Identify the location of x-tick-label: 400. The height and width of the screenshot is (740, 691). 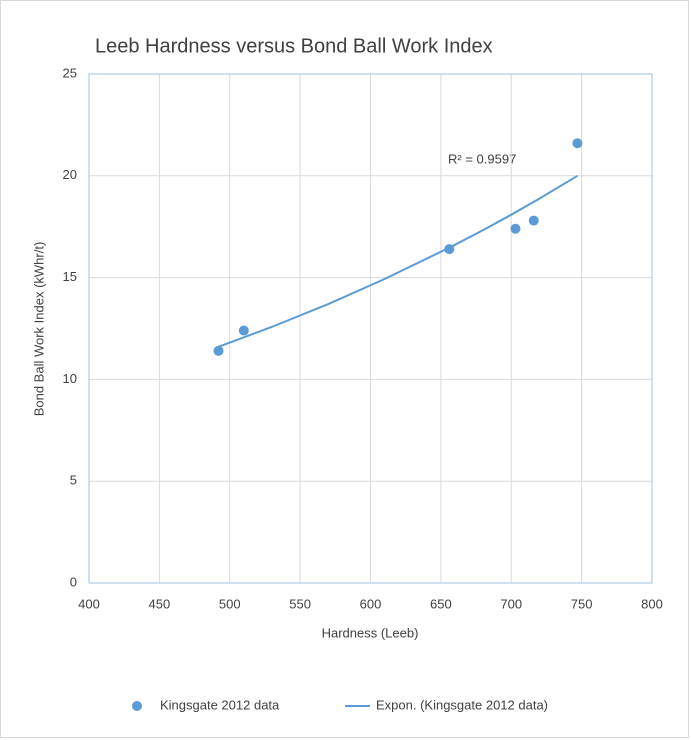
(89, 603).